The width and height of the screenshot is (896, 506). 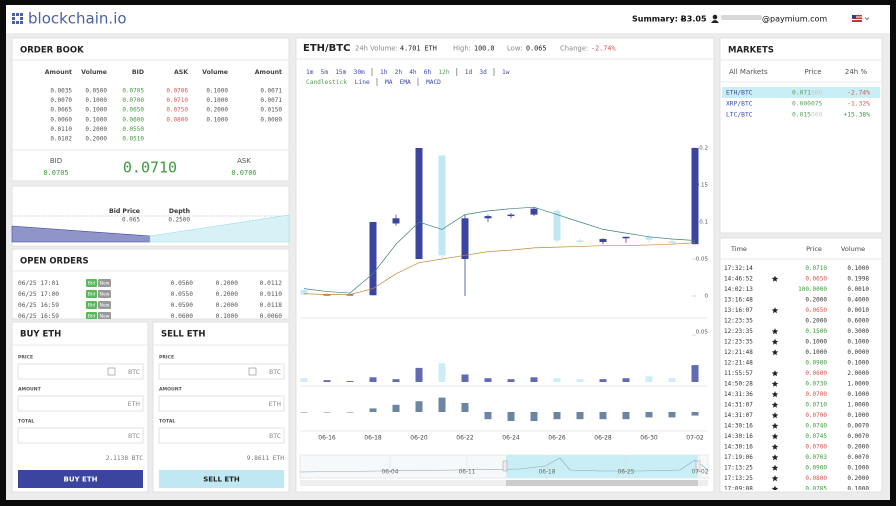 What do you see at coordinates (703, 223) in the screenshot?
I see `y-tick-label: 0.1` at bounding box center [703, 223].